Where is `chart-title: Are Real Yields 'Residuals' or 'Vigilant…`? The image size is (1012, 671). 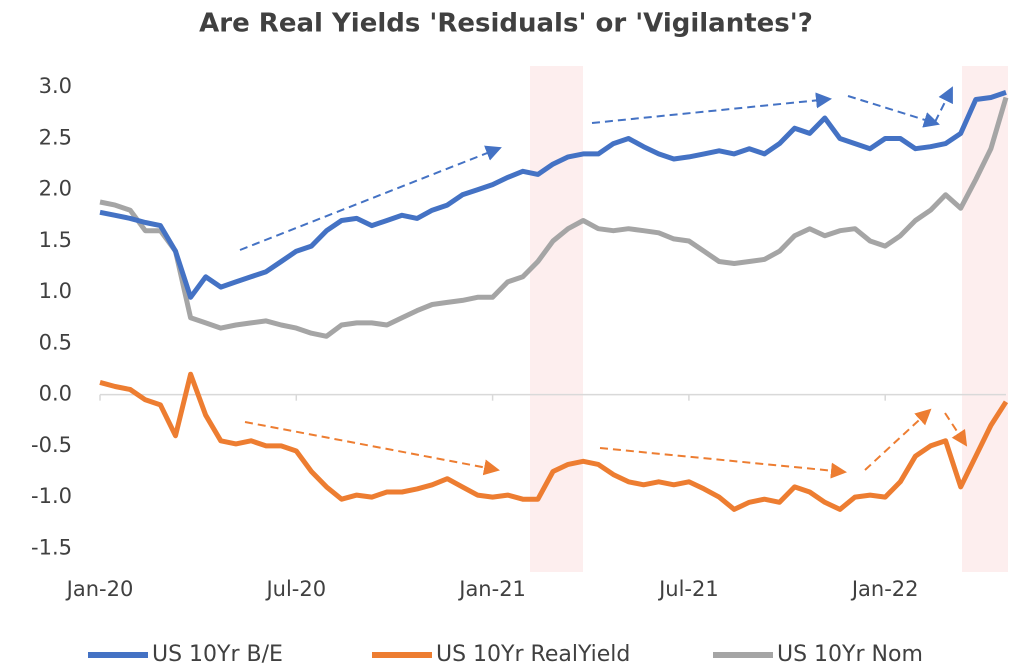 chart-title: Are Real Yields 'Residuals' or 'Vigilant… is located at coordinates (506, 24).